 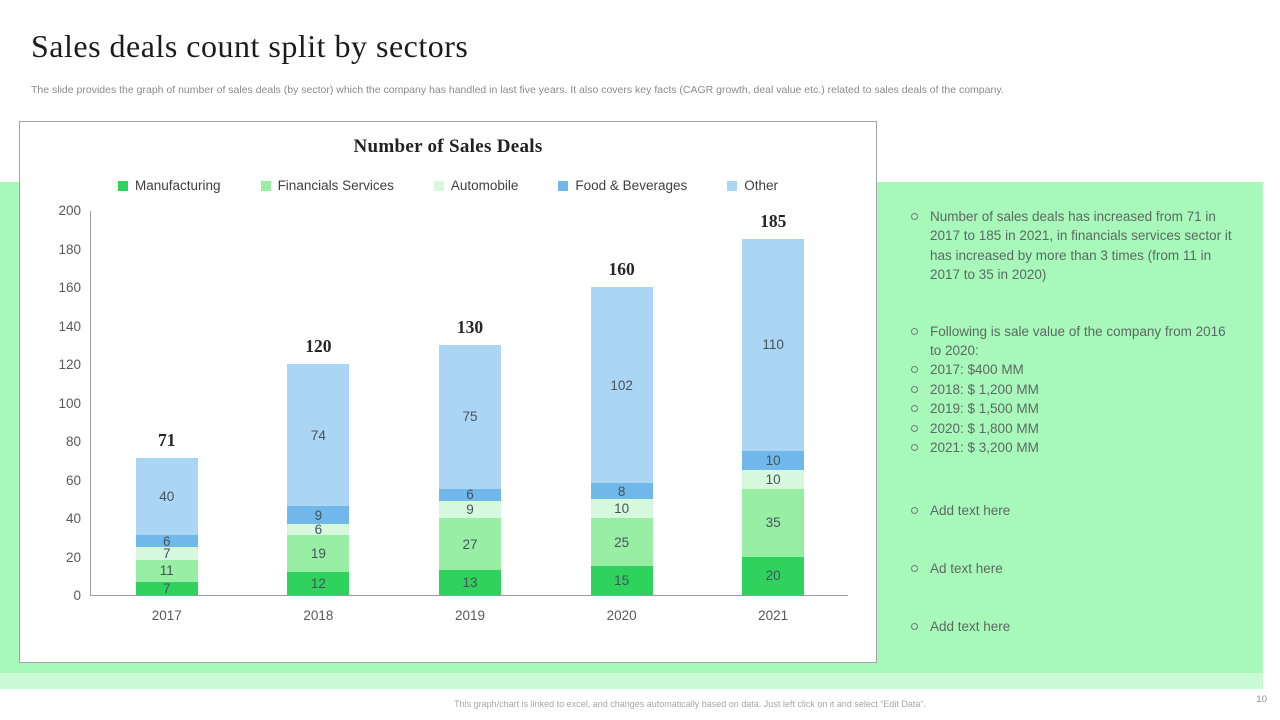 I want to click on bar-segment-financials-services: 27, so click(x=470, y=544).